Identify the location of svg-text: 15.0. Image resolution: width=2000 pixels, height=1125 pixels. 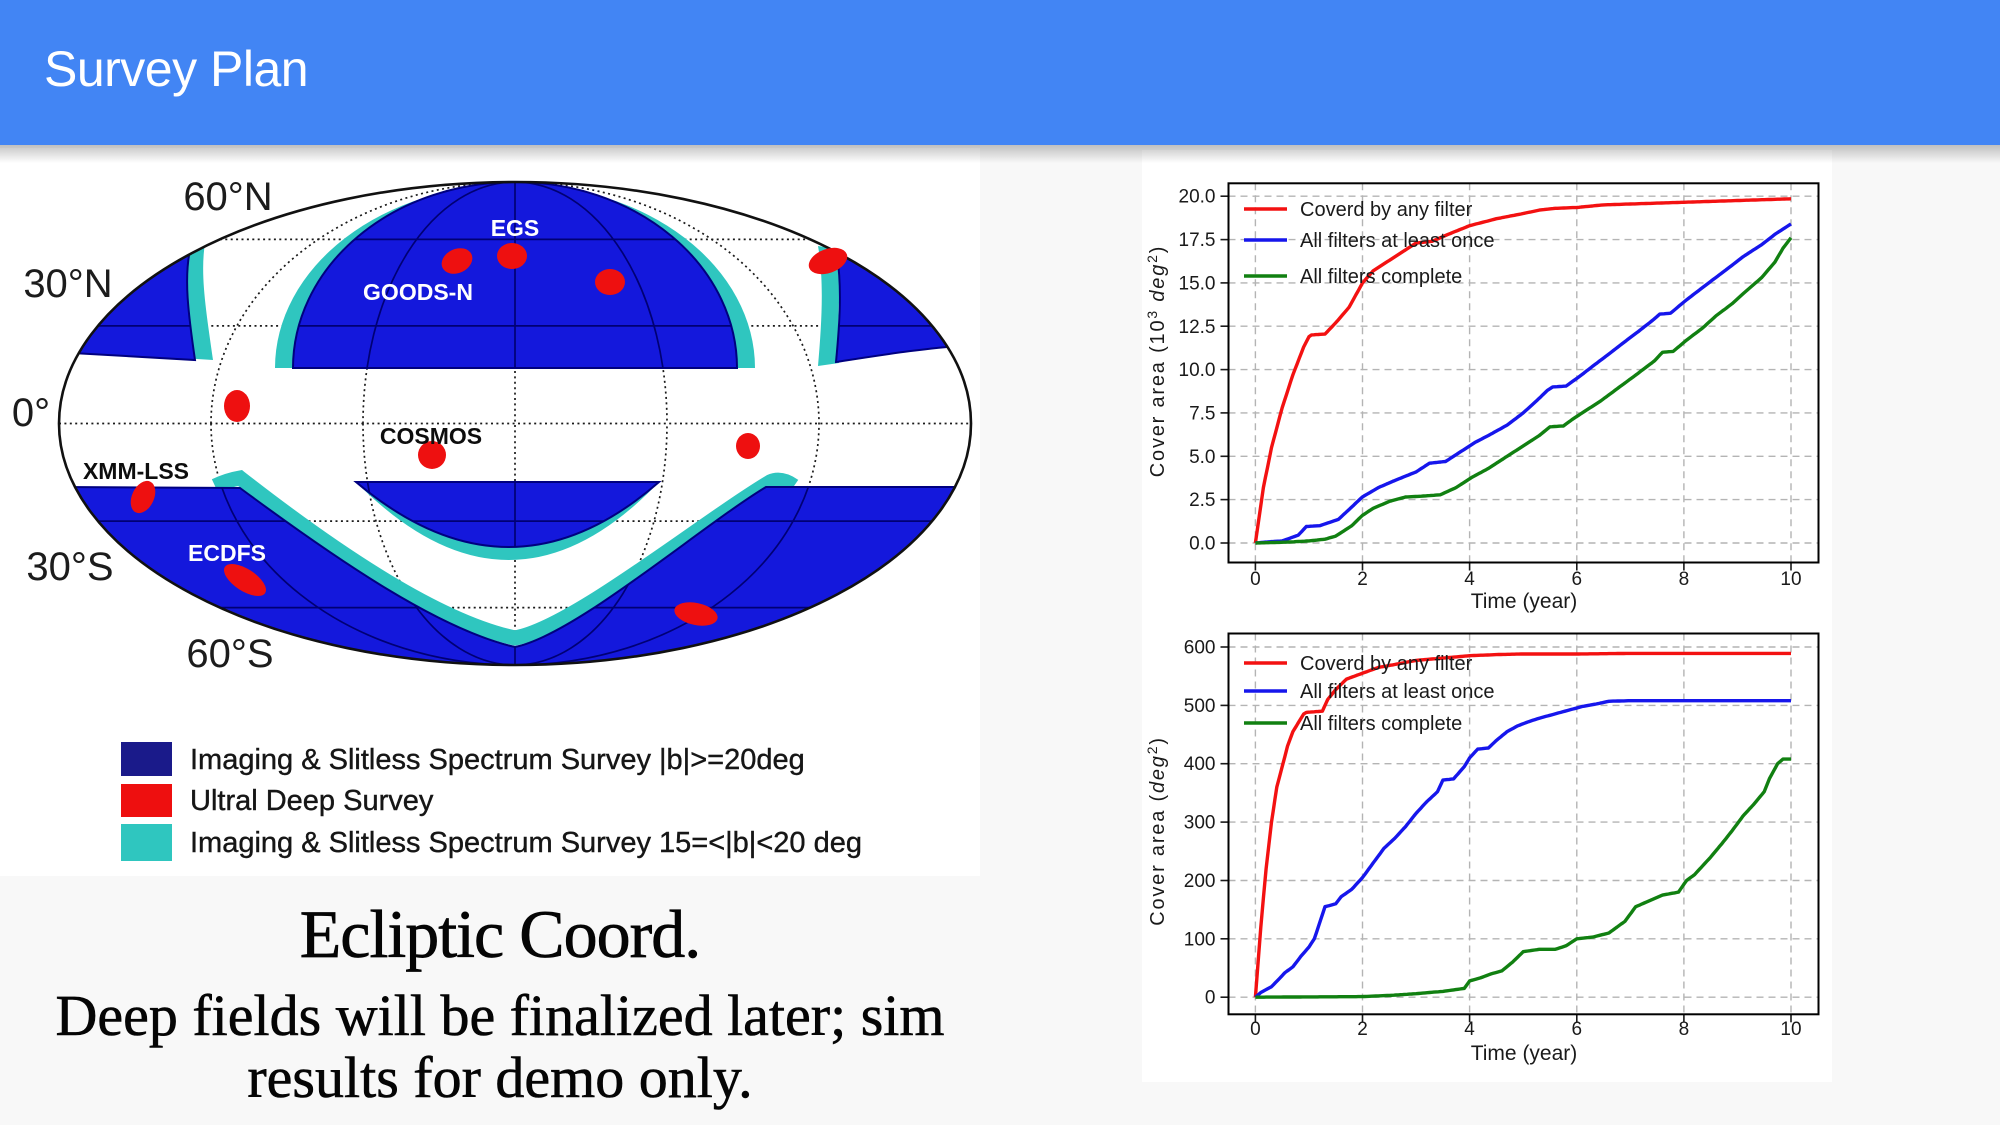
(1197, 283).